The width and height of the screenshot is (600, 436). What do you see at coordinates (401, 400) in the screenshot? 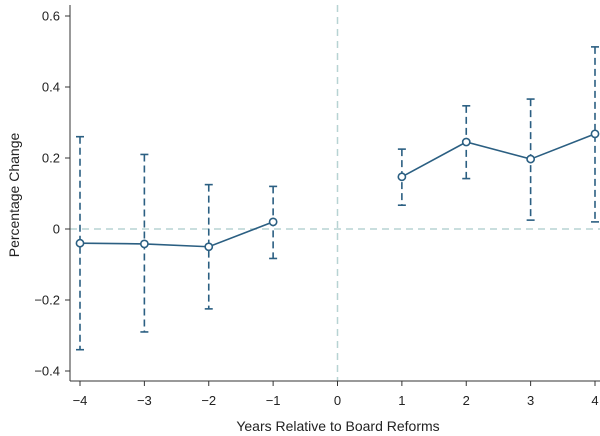
I see `x-tick-label: 1` at bounding box center [401, 400].